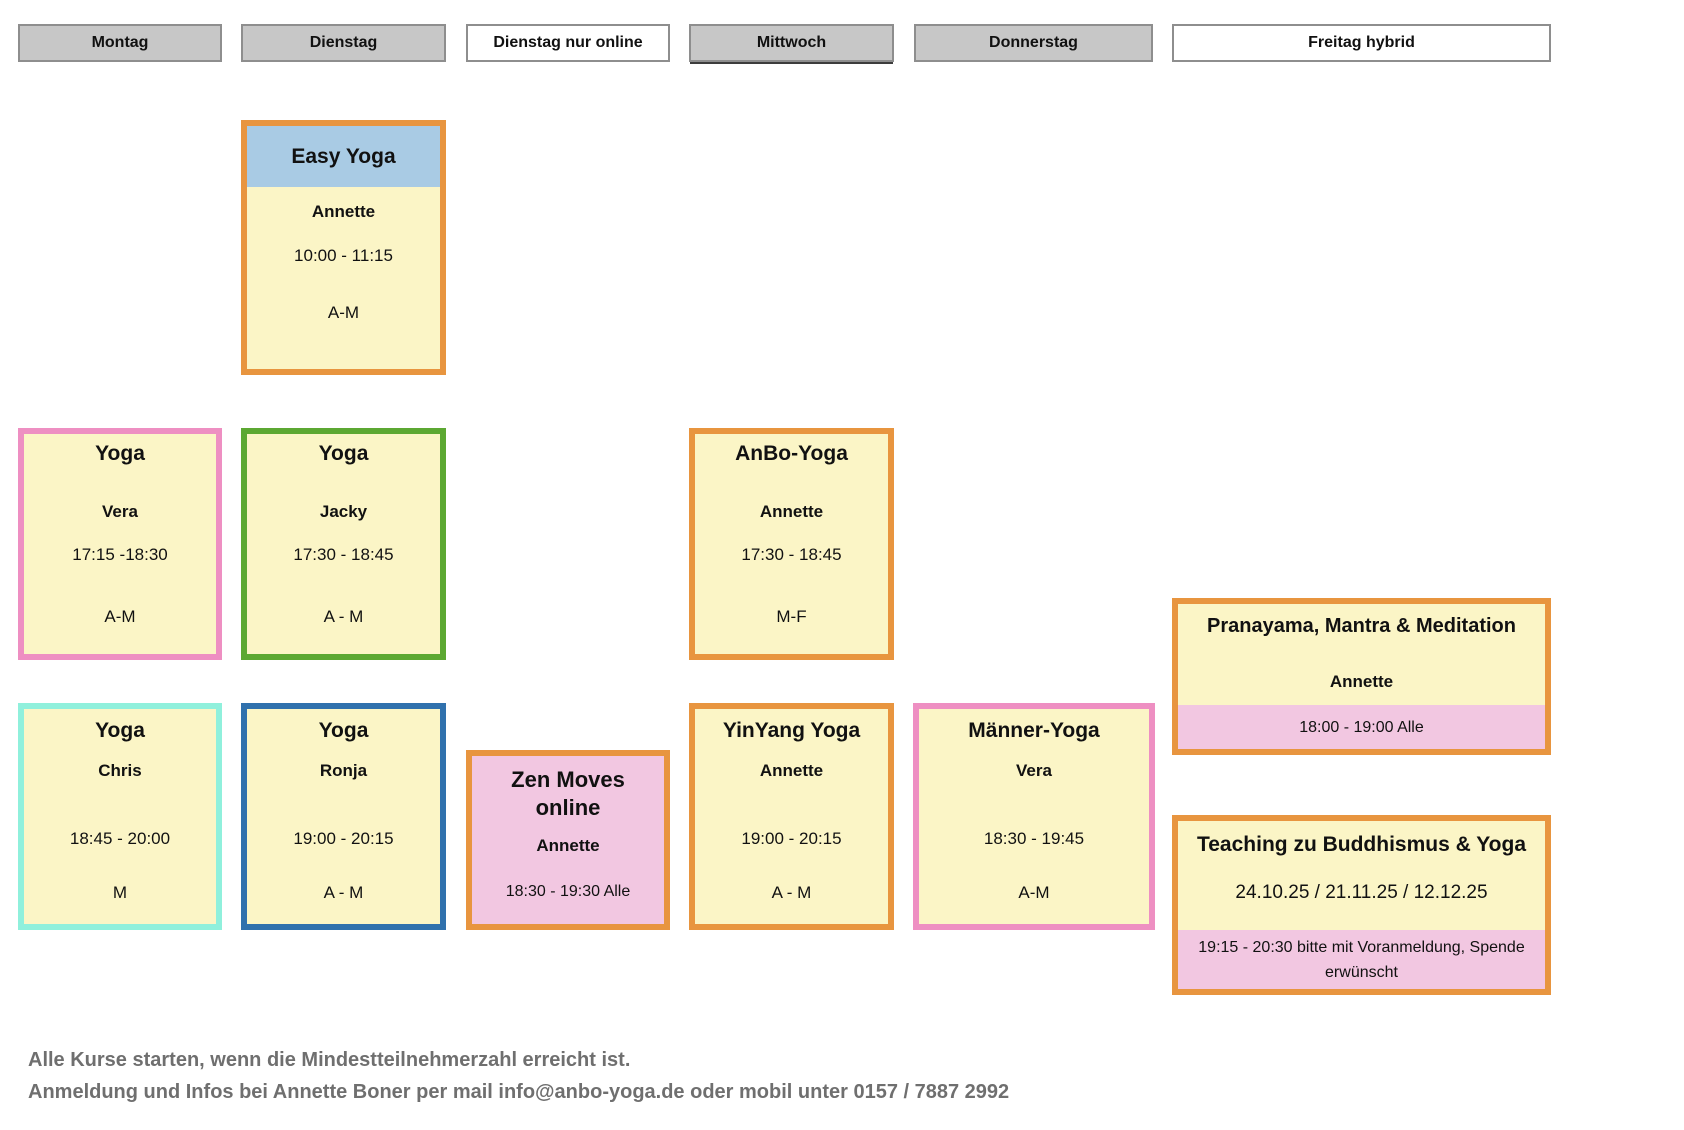 The height and width of the screenshot is (1130, 1684). Describe the element at coordinates (1034, 838) in the screenshot. I see `course-time: 18:30 - 19:45` at that location.